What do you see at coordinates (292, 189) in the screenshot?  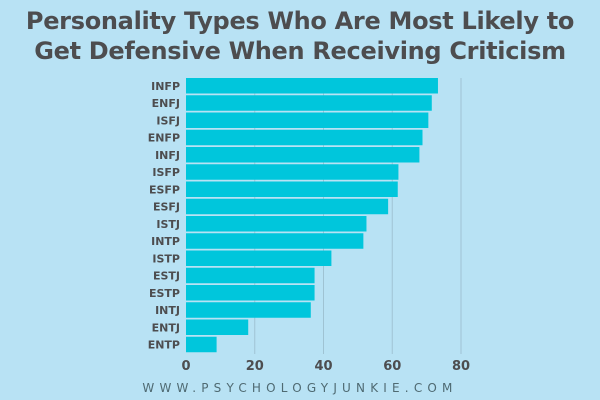 I see `bar-esfp` at bounding box center [292, 189].